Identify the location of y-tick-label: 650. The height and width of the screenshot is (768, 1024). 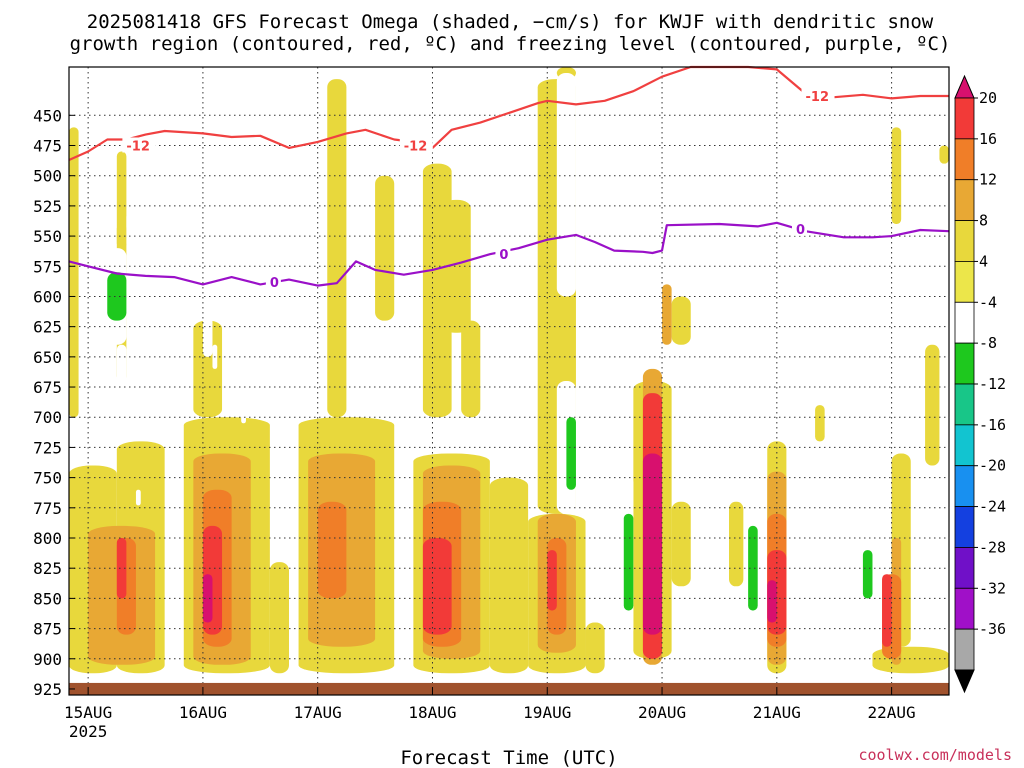
(47, 357).